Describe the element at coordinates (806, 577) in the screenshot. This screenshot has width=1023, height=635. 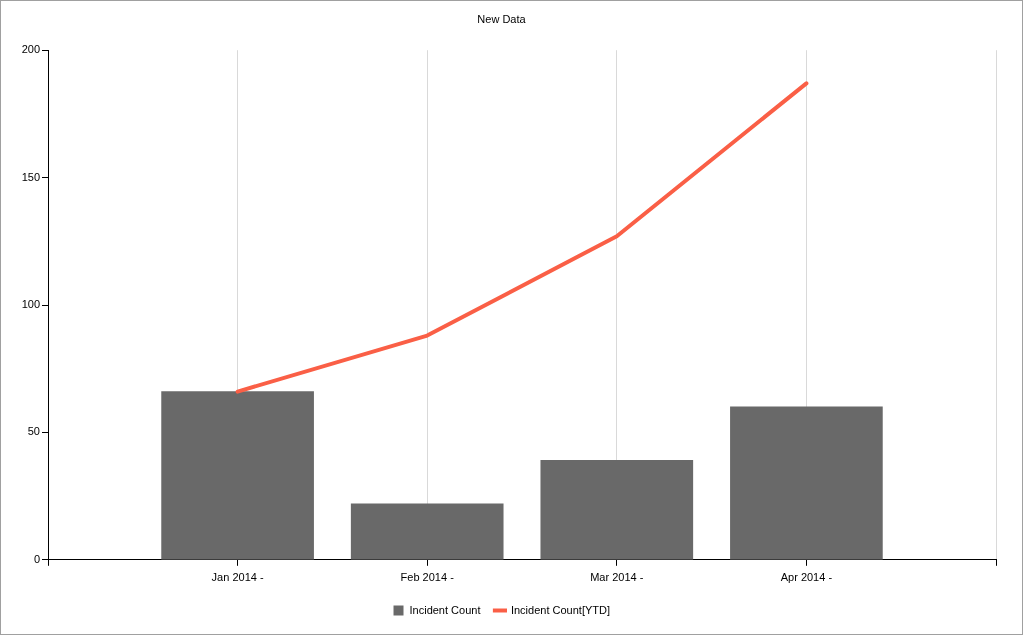
I see `x-tick-label: Apr 2014 -` at that location.